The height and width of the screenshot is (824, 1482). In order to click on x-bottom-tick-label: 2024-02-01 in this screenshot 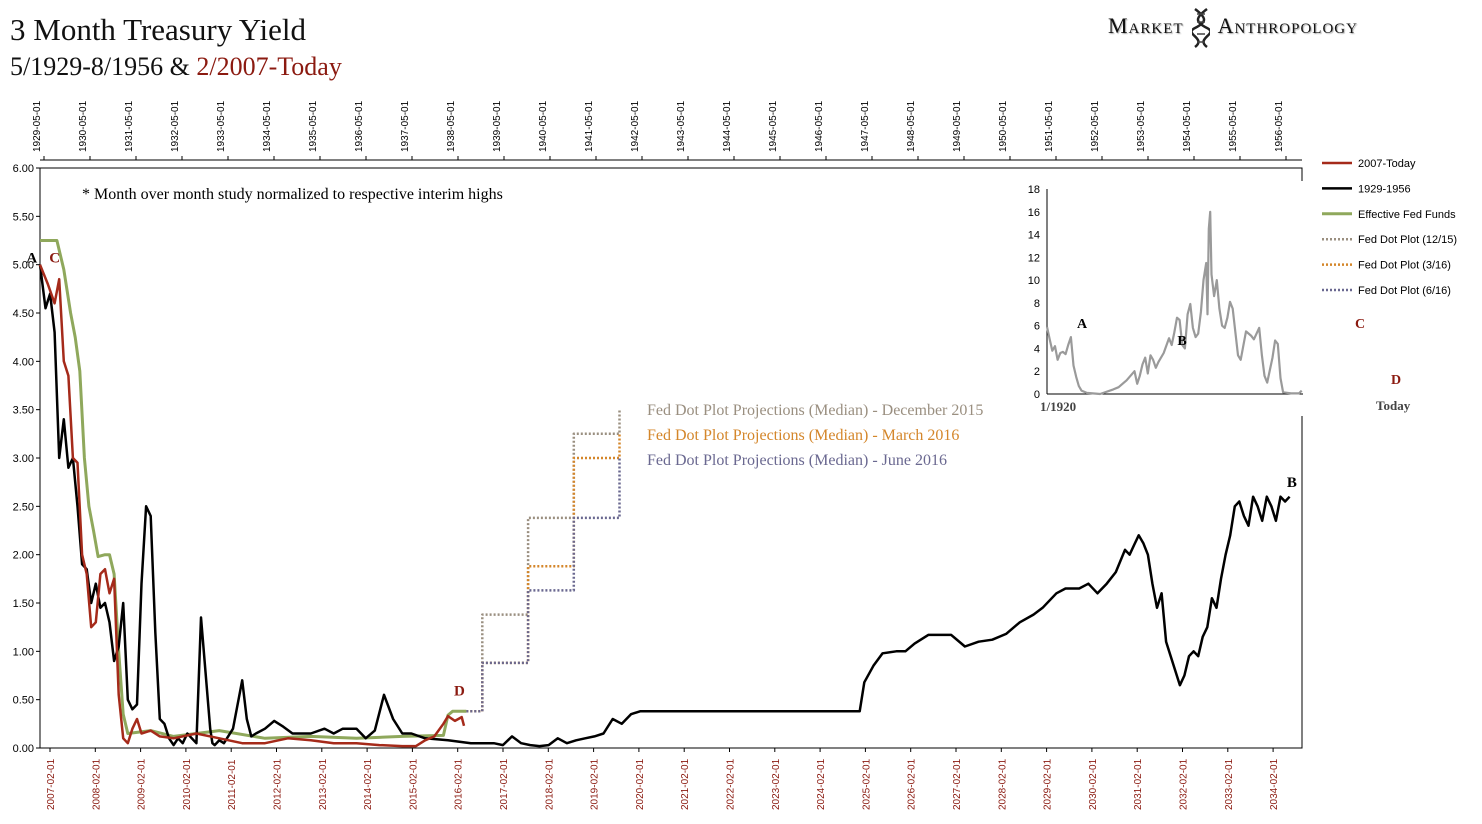, I will do `click(821, 784)`.